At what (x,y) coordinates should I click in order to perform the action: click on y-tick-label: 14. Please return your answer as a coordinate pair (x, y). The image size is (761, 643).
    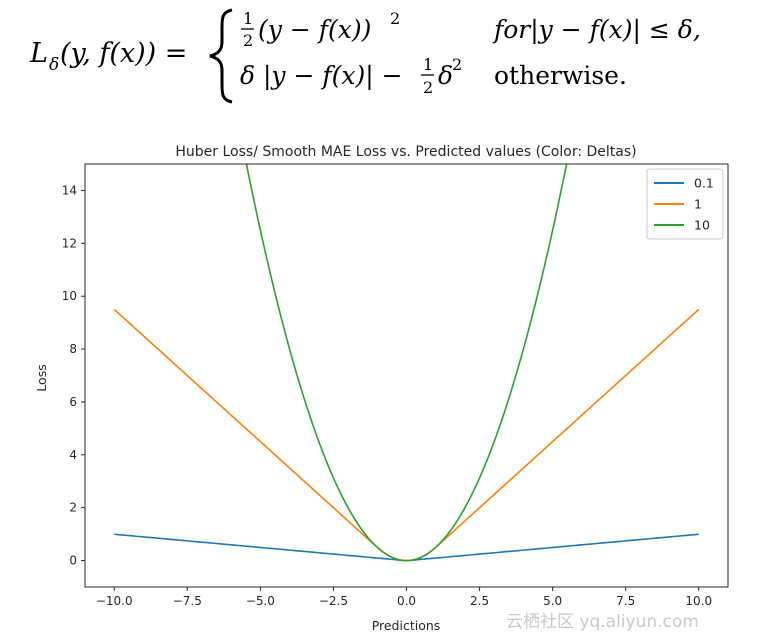
    Looking at the image, I should click on (69, 190).